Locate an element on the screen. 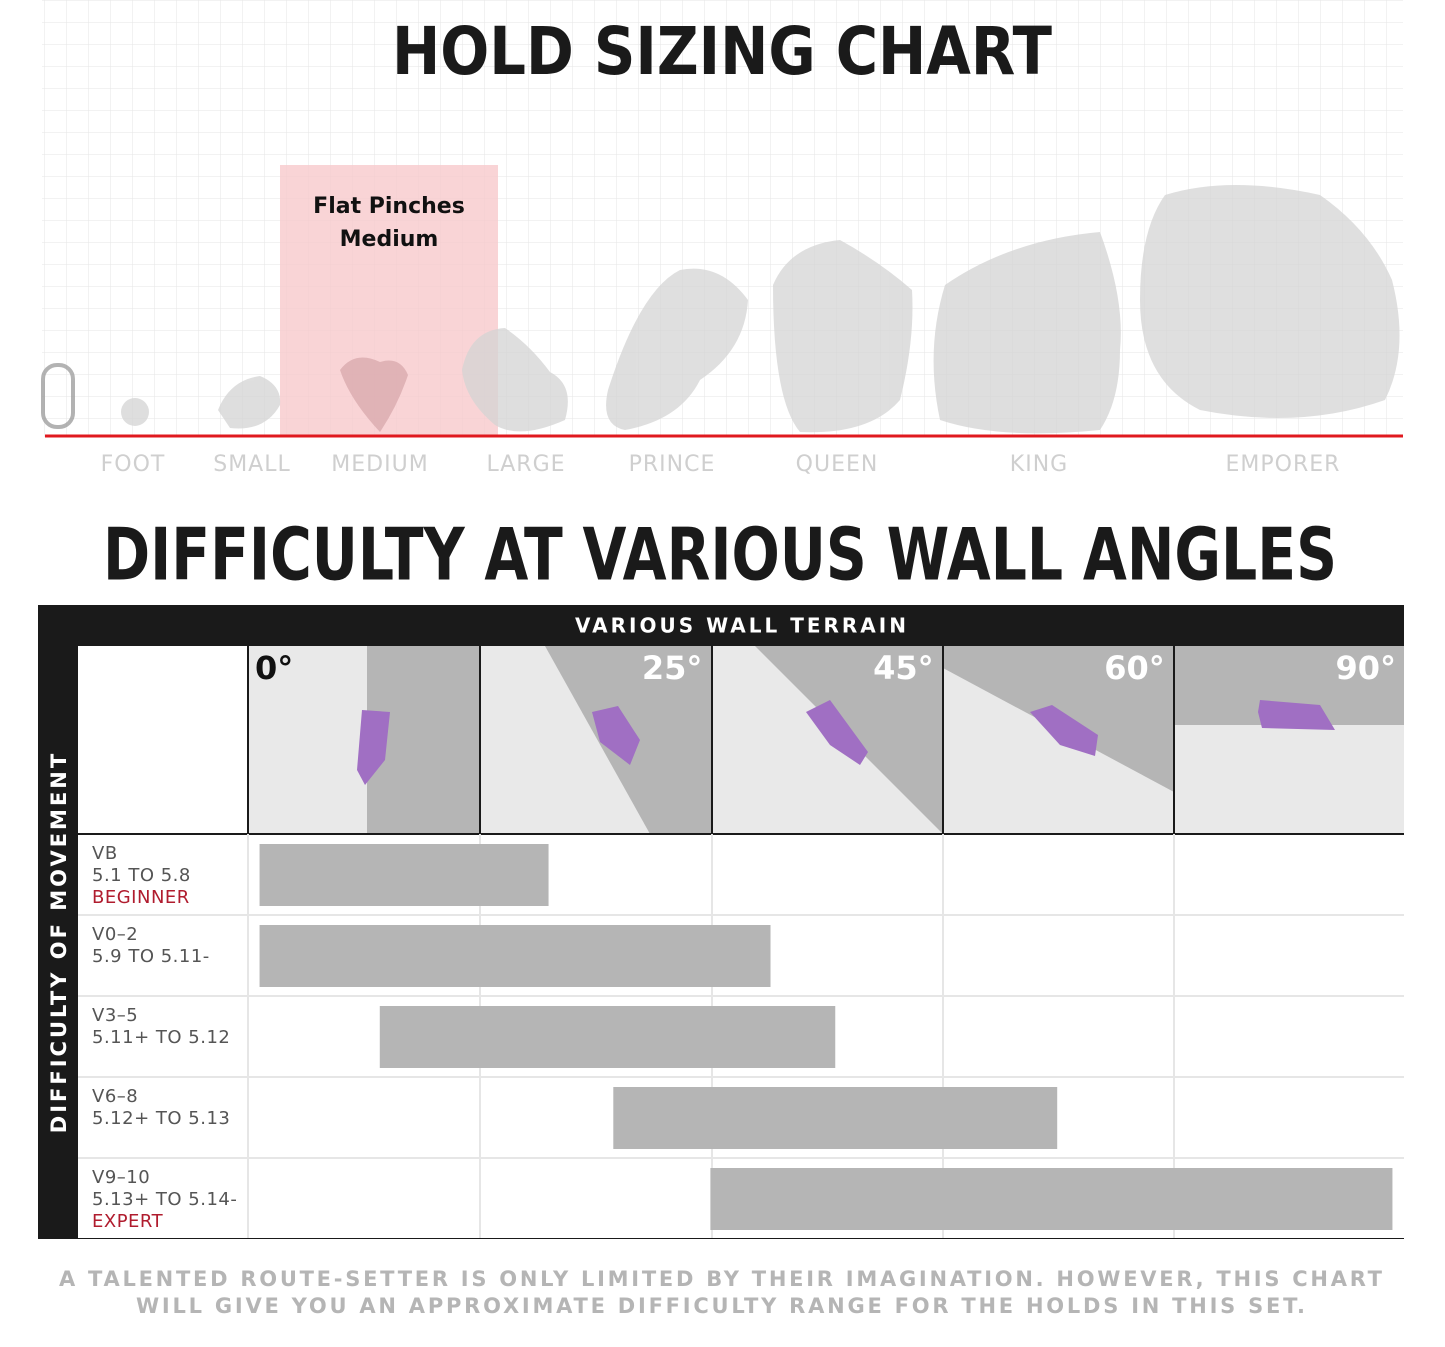  row-yds: 5.11+ TO 5.12 is located at coordinates (161, 1037).